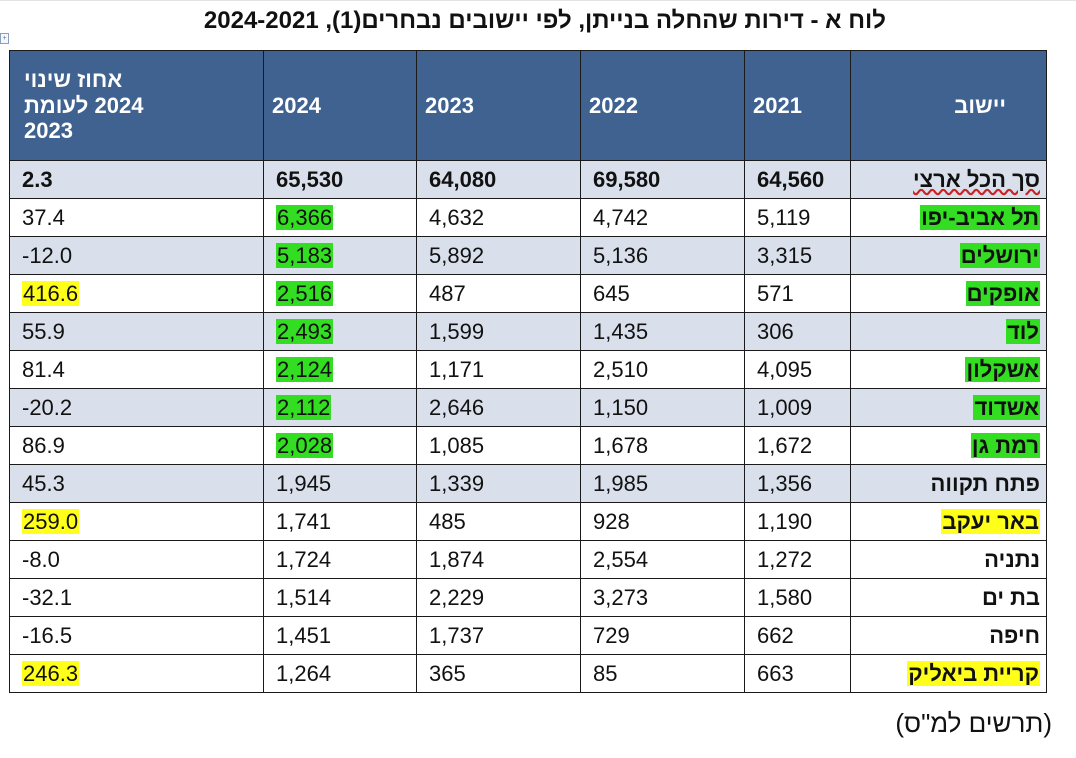  I want to click on cell-pct-text: 416.6, so click(51, 293).